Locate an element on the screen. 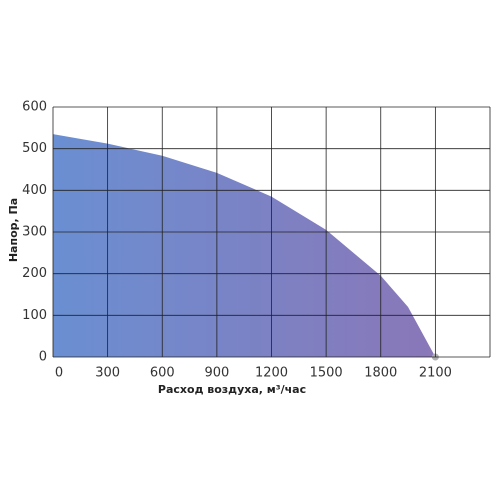 Image resolution: width=500 pixels, height=500 pixels. x-tick-label: 1800 is located at coordinates (380, 373).